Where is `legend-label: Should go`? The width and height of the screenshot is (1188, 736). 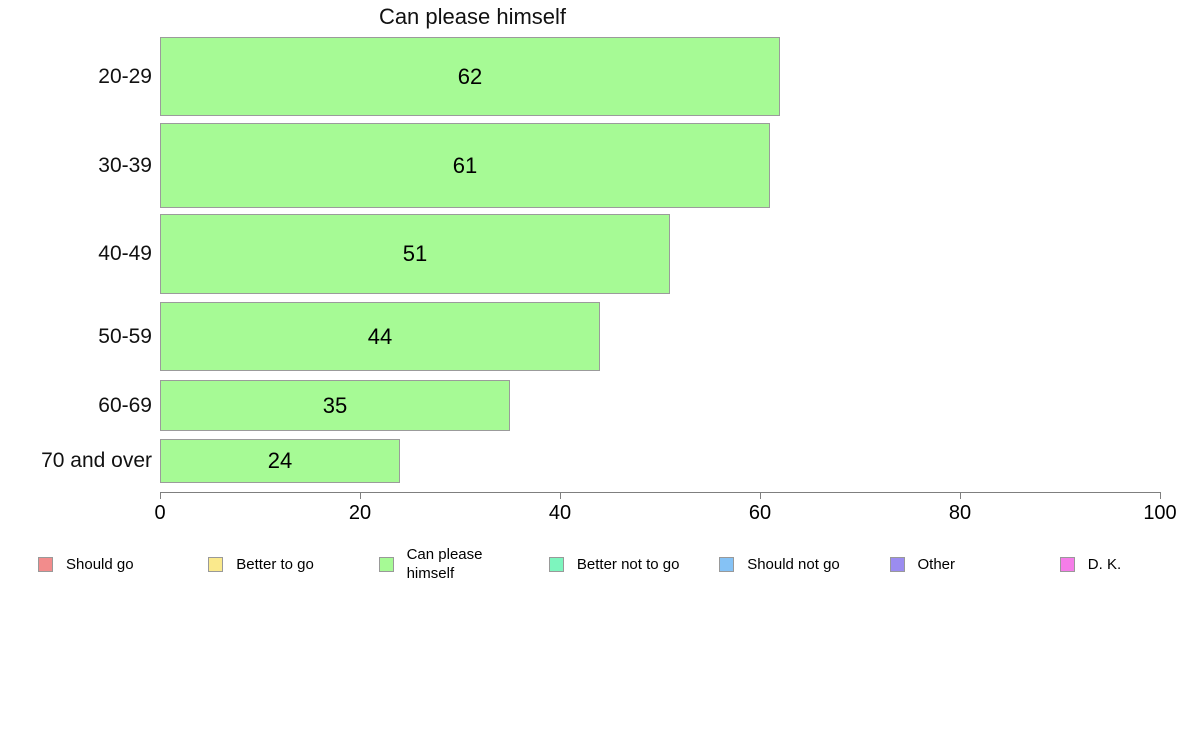 legend-label: Should go is located at coordinates (100, 564).